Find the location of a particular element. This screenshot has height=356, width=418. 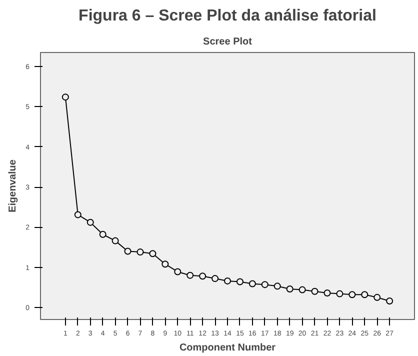

y-axis-title: Eigenvalue is located at coordinates (13, 185).